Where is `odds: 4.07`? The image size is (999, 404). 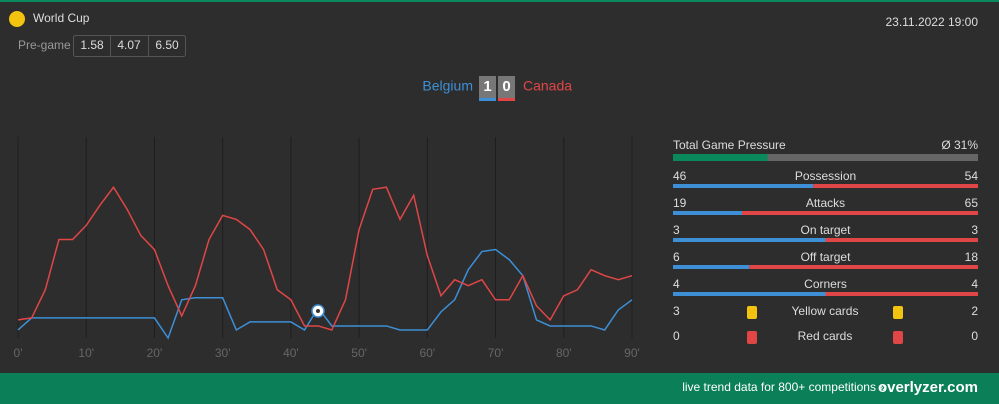
odds: 4.07 is located at coordinates (129, 45).